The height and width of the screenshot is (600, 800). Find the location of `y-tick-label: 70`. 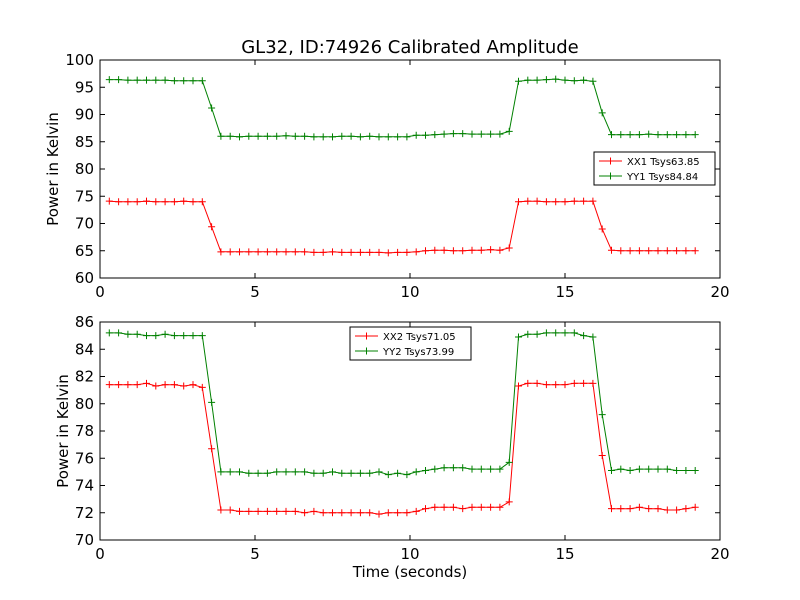

y-tick-label: 70 is located at coordinates (84, 224).